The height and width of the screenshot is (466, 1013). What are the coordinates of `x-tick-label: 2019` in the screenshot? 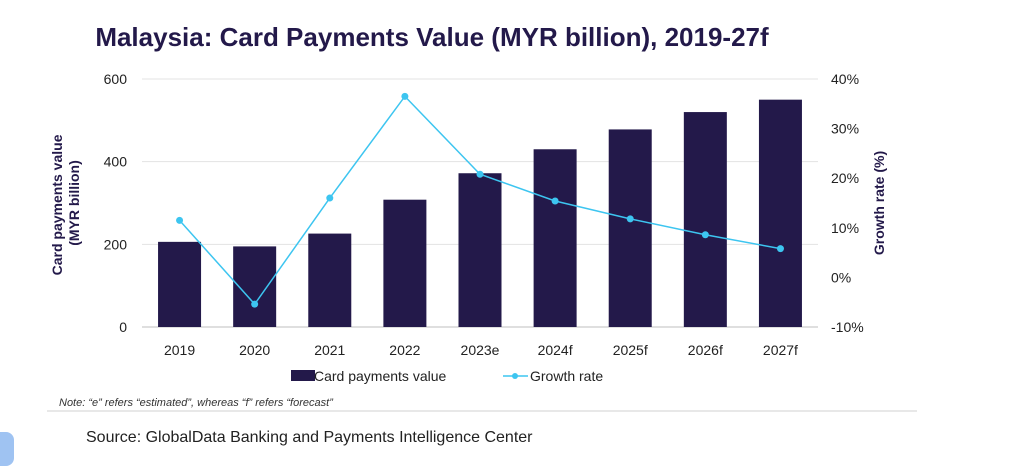 It's located at (179, 350).